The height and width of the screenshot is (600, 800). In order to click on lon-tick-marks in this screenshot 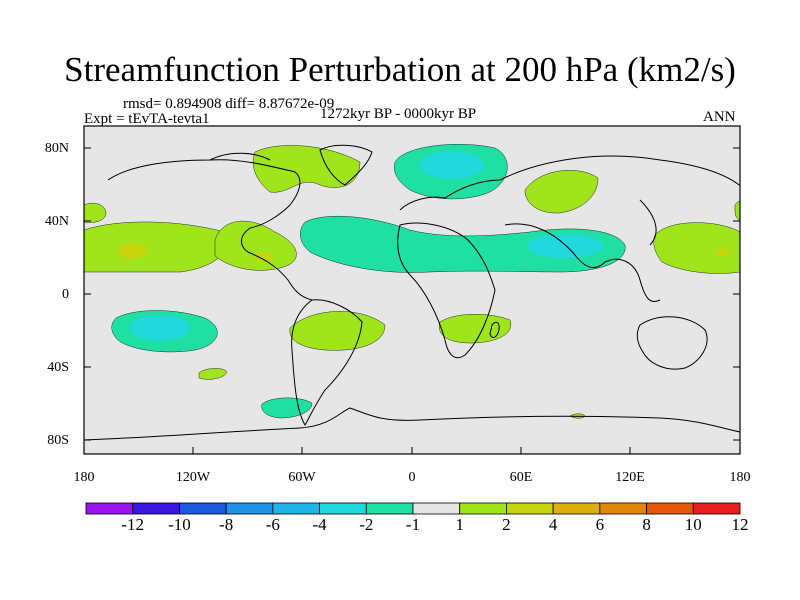, I will do `click(412, 450)`.